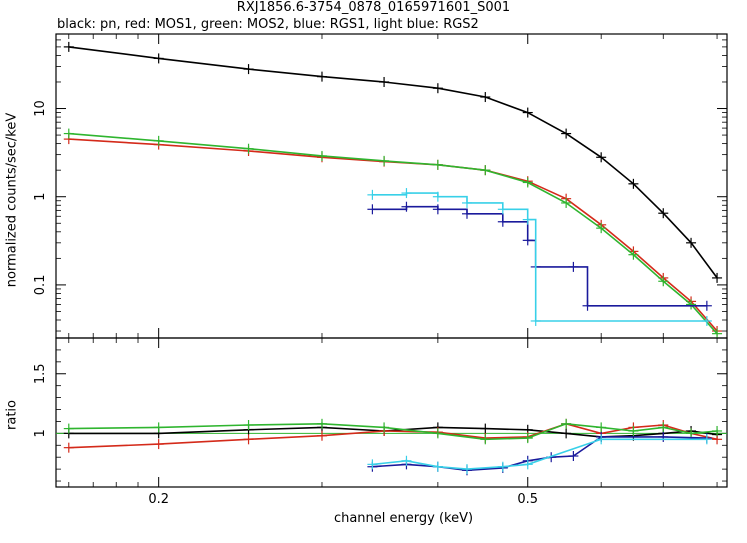  Describe the element at coordinates (373, 7) in the screenshot. I see `chart-title: RXJ1856.6-3754_0878_0165971601_S001` at that location.